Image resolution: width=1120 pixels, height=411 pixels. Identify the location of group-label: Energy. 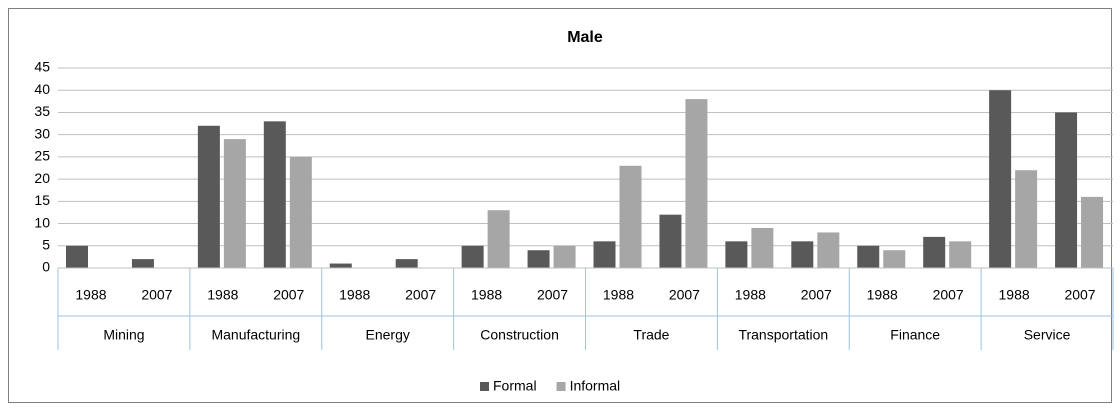
(388, 335).